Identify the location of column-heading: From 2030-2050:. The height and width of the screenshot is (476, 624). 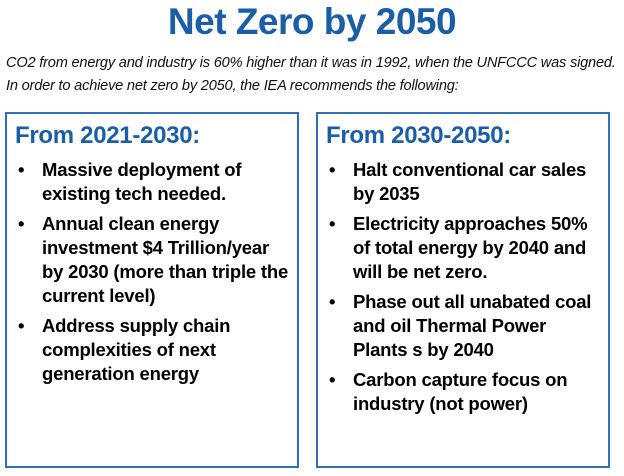
(418, 135).